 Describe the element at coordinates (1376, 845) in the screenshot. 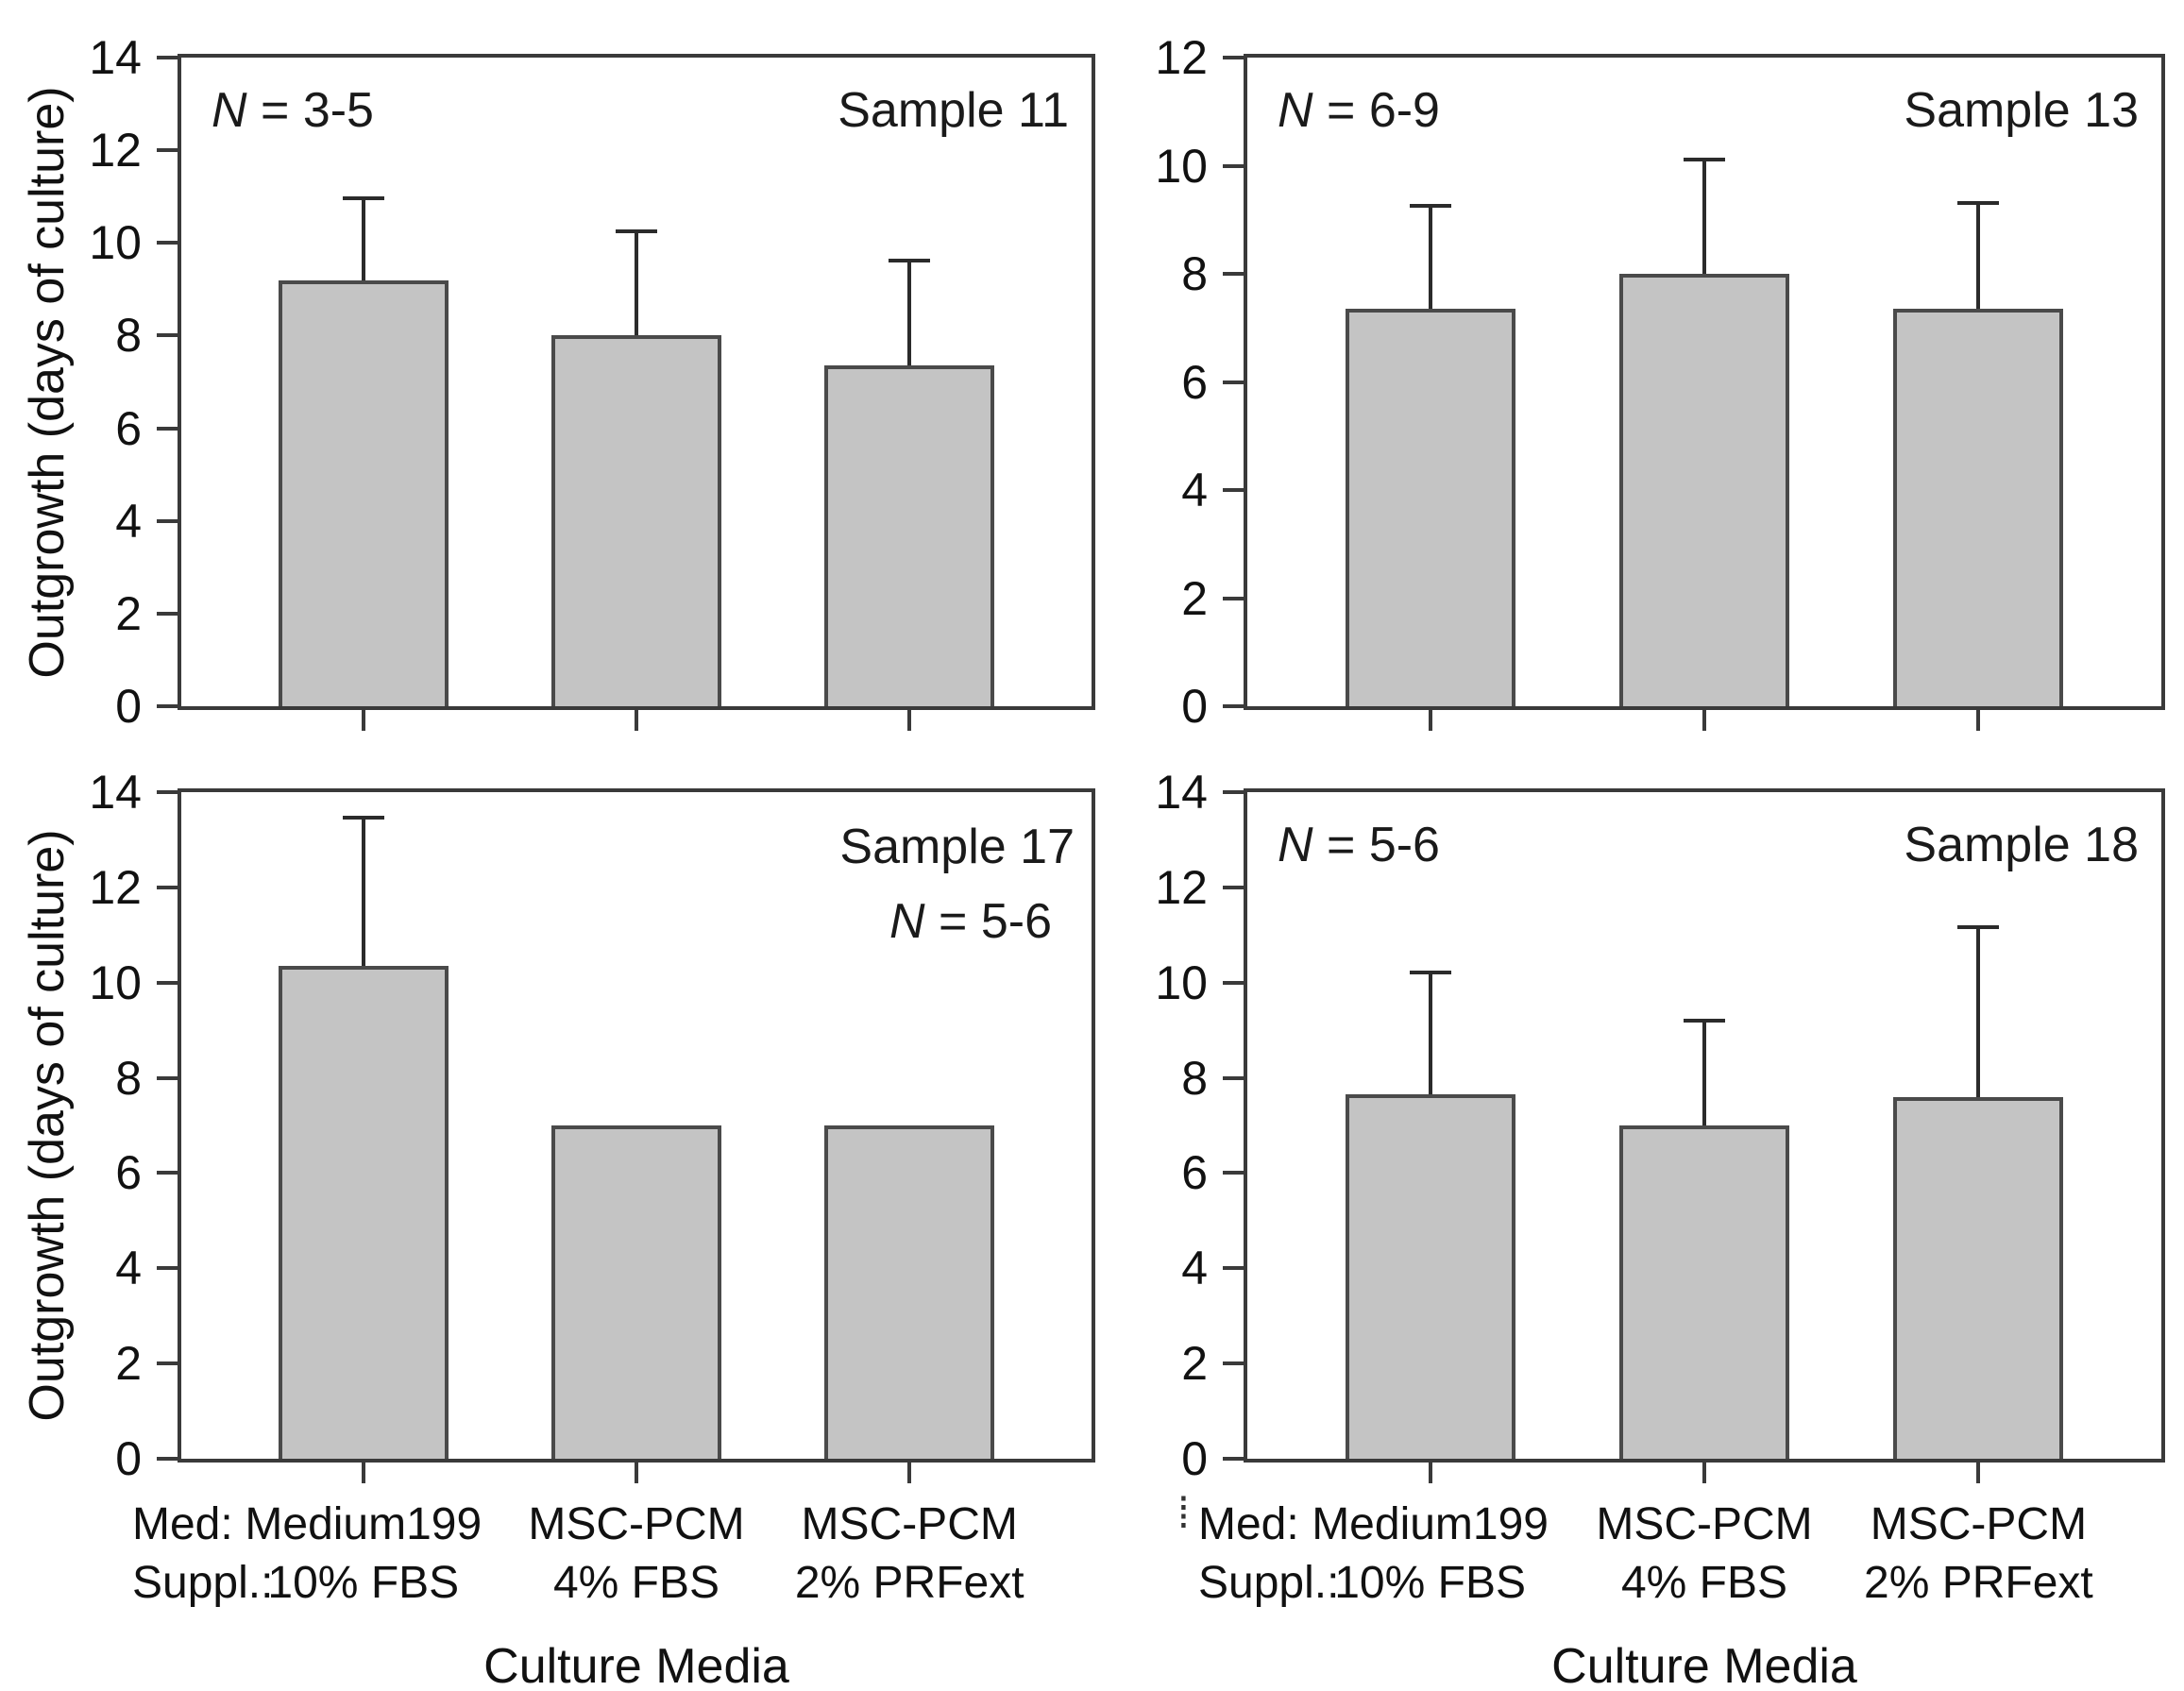

I see `n-value: = 5-6` at that location.